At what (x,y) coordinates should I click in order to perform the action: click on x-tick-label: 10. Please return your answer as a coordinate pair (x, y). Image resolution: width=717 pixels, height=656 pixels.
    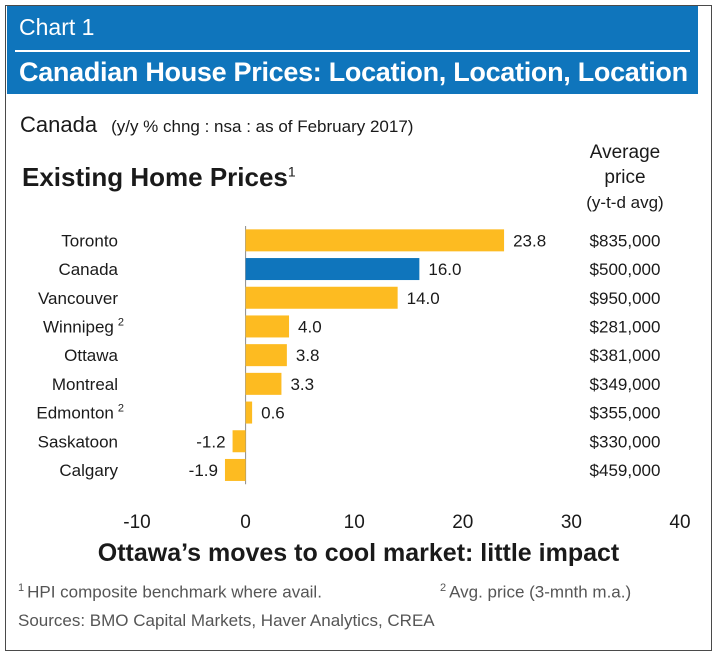
    Looking at the image, I should click on (354, 522).